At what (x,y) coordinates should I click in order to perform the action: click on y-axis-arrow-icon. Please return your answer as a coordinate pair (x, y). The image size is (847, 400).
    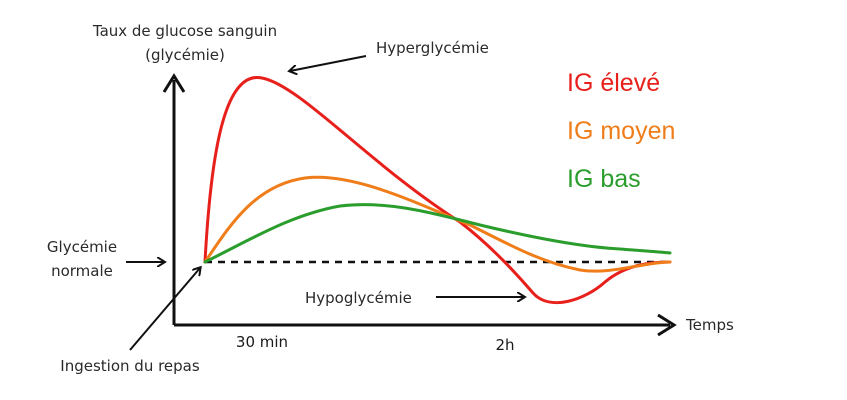
    Looking at the image, I should click on (174, 83).